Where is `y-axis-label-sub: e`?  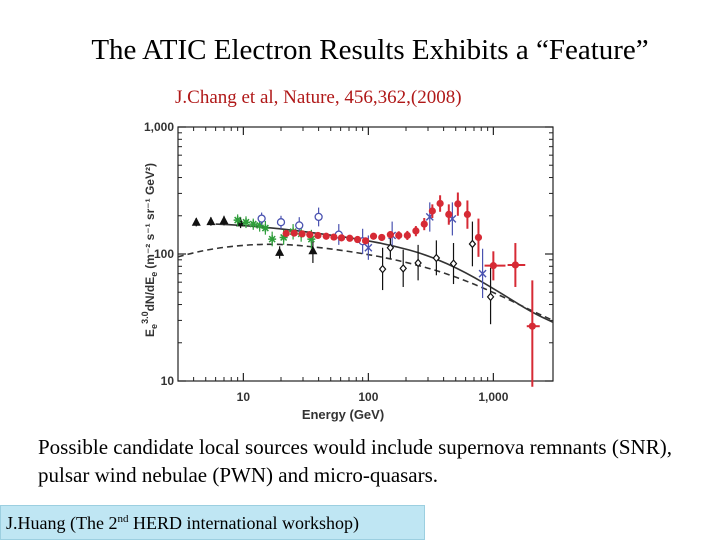
y-axis-label-sub: e is located at coordinates (154, 326).